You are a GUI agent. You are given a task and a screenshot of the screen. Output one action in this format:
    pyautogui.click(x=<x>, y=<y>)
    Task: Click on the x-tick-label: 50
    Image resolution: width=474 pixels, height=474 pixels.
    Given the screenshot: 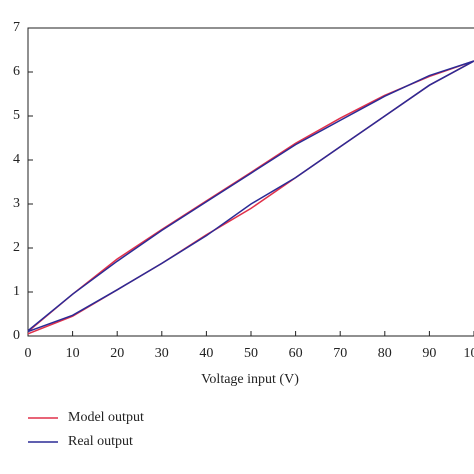 What is the action you would take?
    pyautogui.click(x=251, y=353)
    